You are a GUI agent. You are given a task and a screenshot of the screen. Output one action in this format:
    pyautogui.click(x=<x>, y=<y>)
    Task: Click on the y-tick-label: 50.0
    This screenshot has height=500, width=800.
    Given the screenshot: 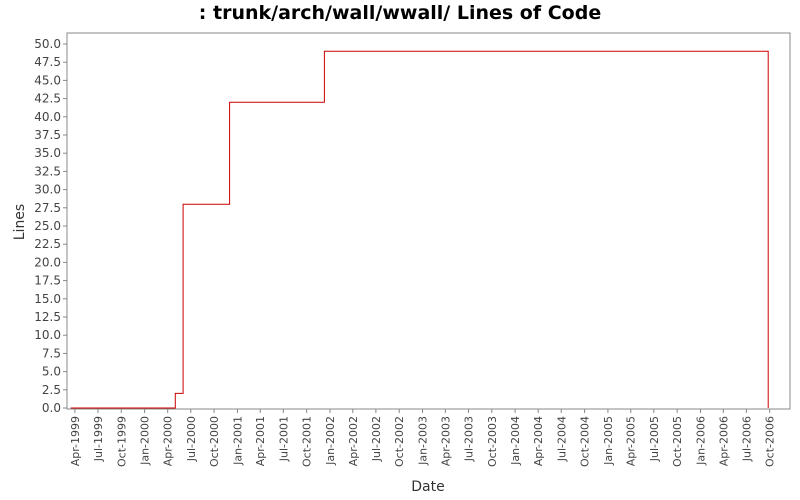 What is the action you would take?
    pyautogui.click(x=47, y=44)
    